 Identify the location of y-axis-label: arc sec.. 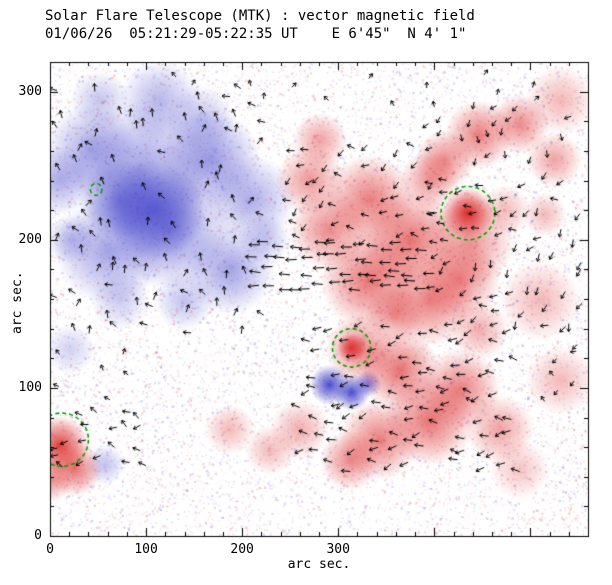
(17, 302).